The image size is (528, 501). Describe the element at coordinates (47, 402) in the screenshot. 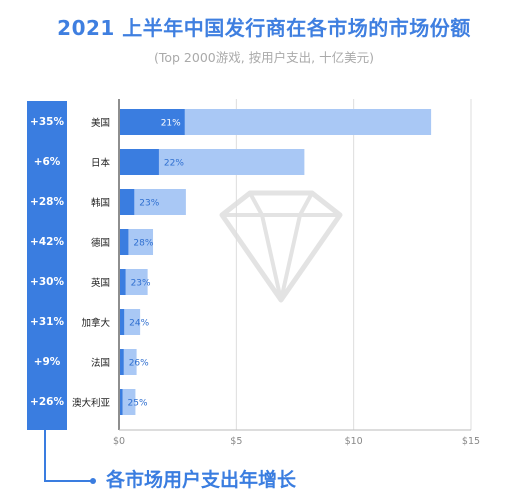

I see `growth-label: +26%` at that location.